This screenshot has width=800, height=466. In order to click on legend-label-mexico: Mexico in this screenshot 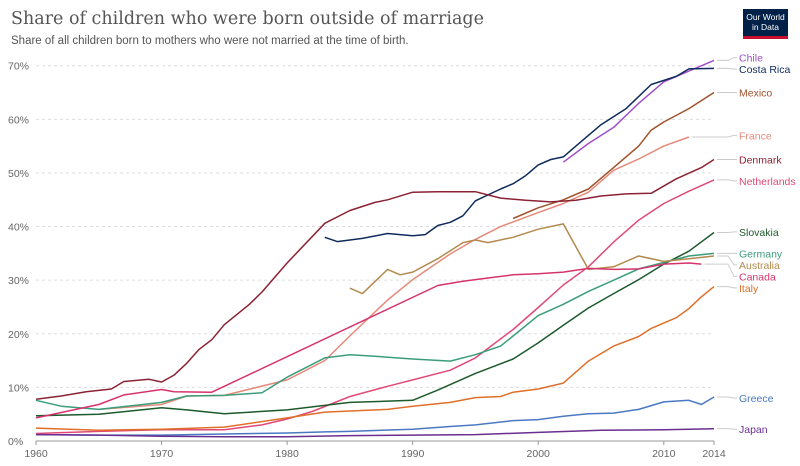, I will do `click(755, 94)`.